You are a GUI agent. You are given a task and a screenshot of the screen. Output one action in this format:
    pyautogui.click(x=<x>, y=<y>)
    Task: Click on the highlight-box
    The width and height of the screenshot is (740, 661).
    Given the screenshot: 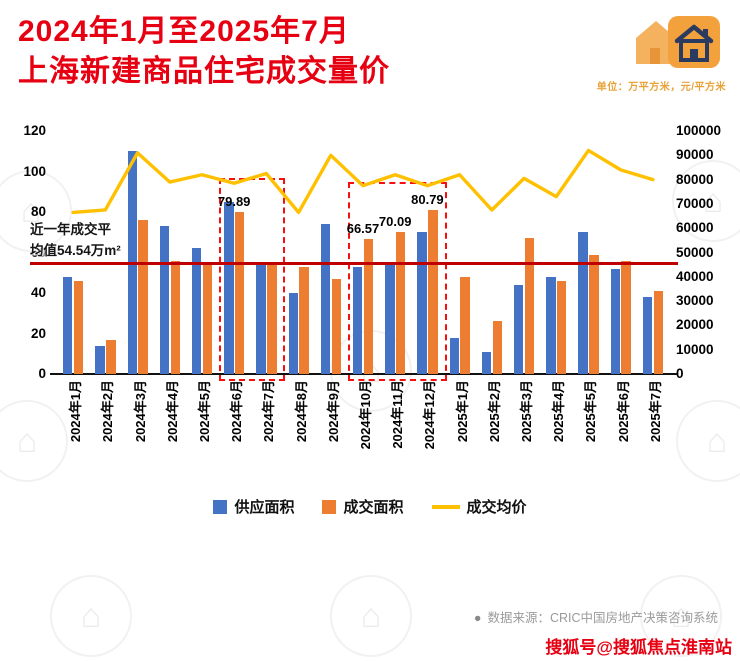 What is the action you would take?
    pyautogui.click(x=397, y=281)
    